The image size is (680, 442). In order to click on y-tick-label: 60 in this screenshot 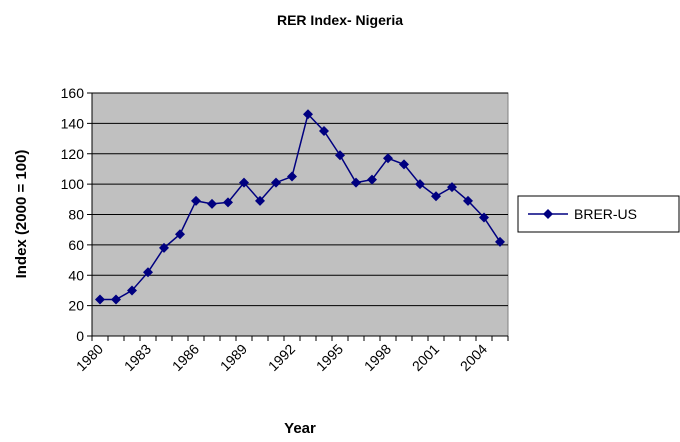, I will do `click(76, 245)`.